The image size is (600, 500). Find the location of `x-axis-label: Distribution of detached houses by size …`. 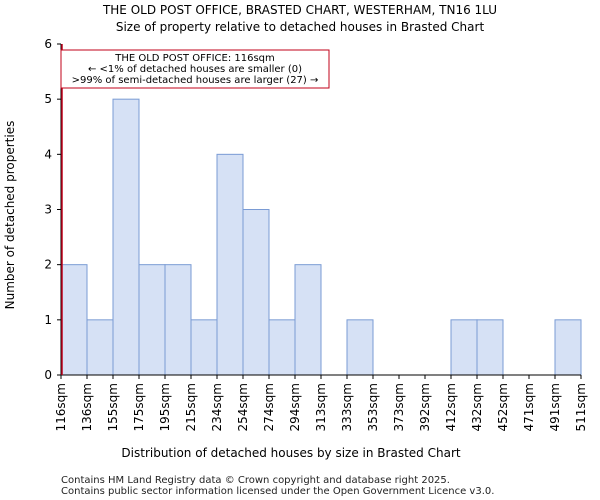

x-axis-label: Distribution of detached houses by size … is located at coordinates (290, 453).